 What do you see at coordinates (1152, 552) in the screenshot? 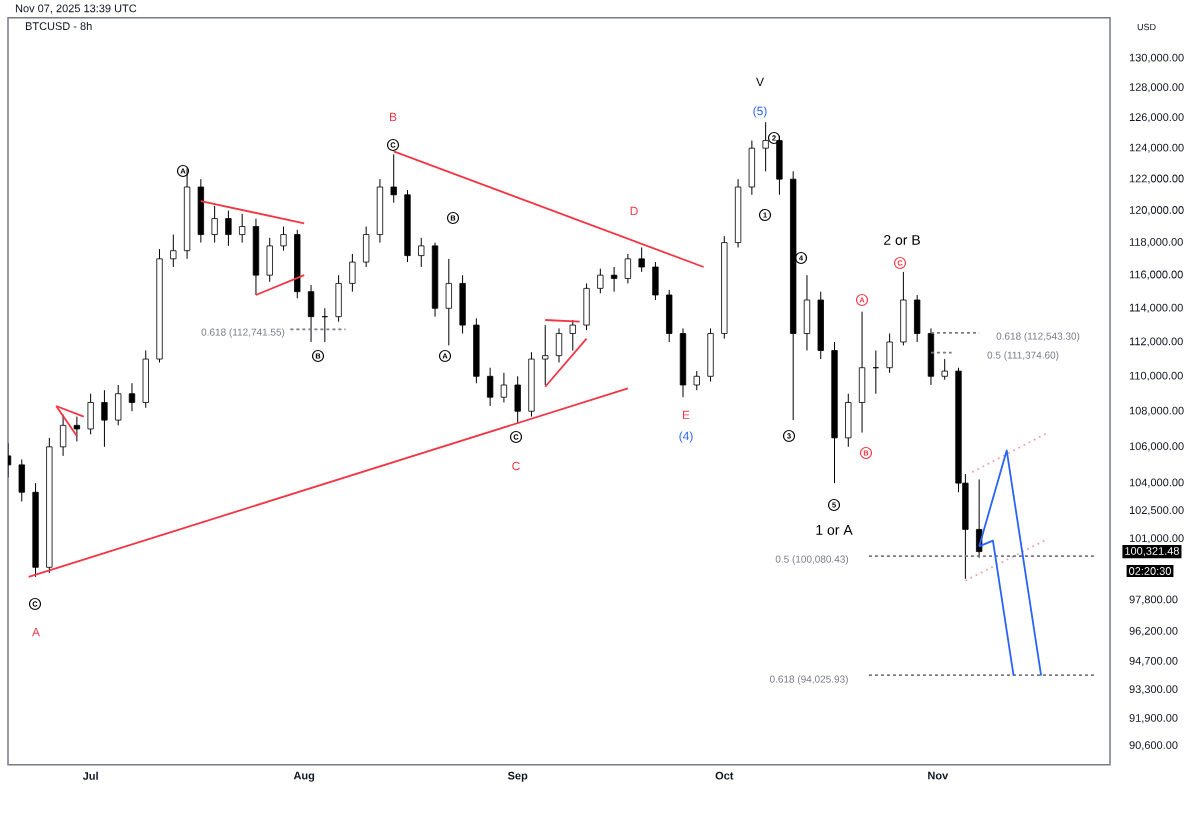
I see `y-tick-label: 100,321.48` at bounding box center [1152, 552].